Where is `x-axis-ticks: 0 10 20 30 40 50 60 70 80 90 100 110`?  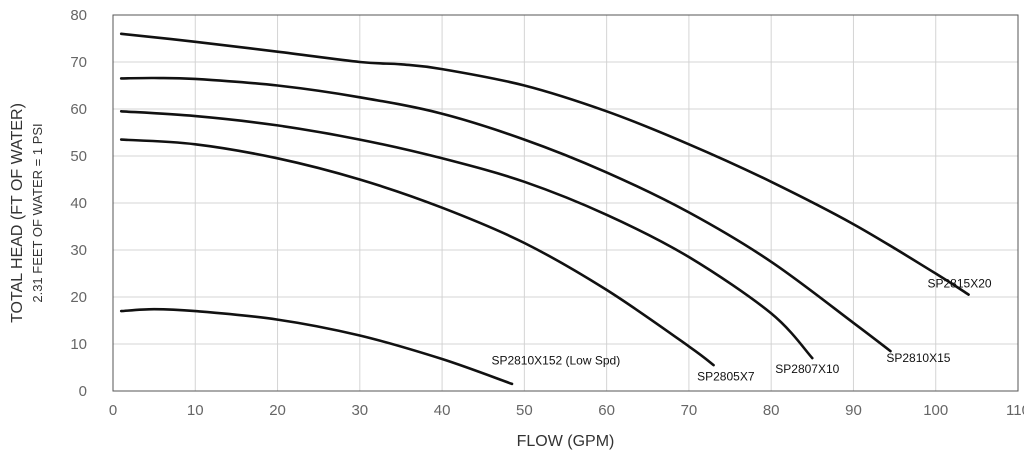
x-axis-ticks: 0 10 20 30 40 50 60 70 80 90 100 110 is located at coordinates (566, 410).